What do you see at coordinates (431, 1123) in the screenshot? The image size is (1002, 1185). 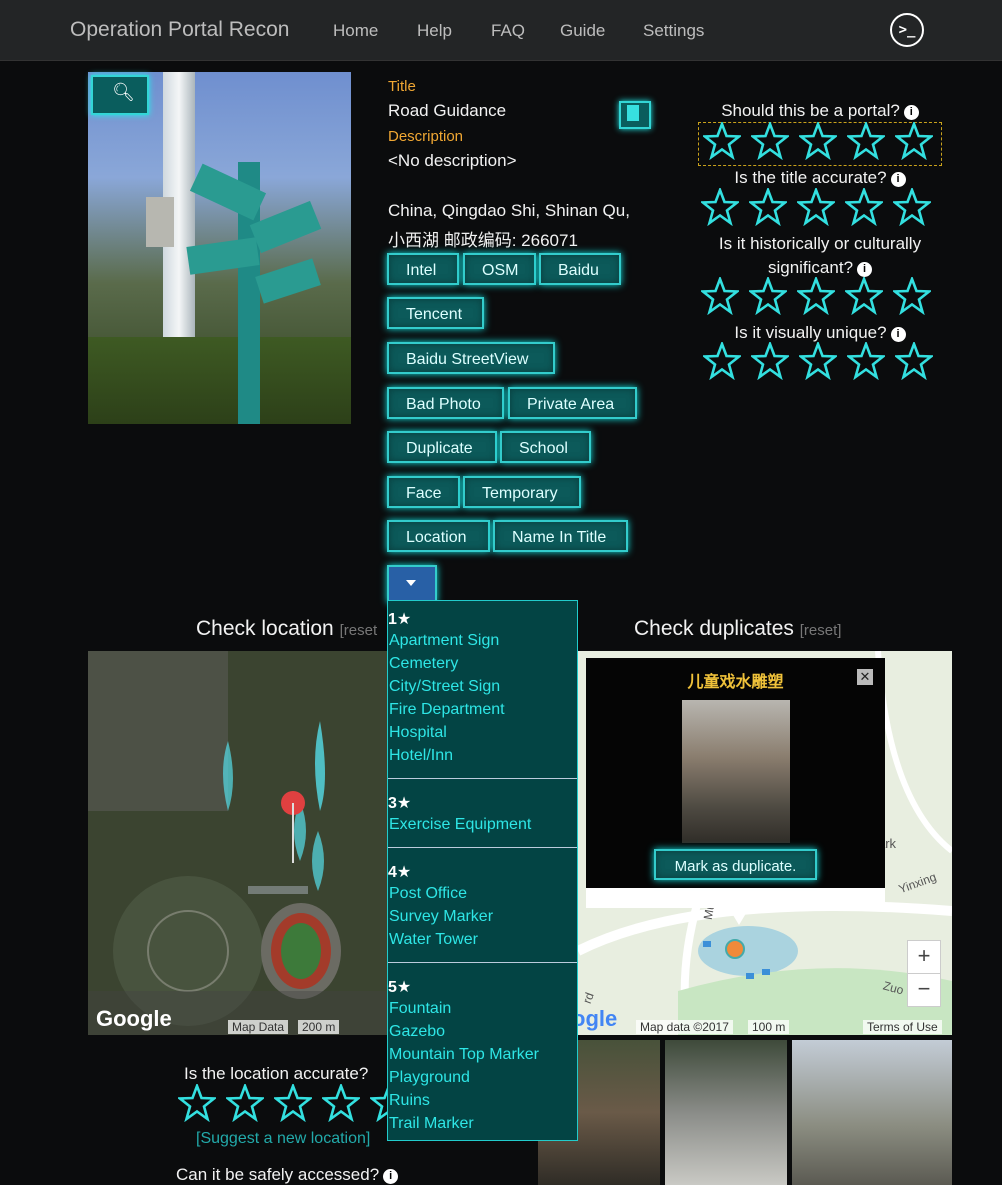 I see `menu-item: Trail Marker` at bounding box center [431, 1123].